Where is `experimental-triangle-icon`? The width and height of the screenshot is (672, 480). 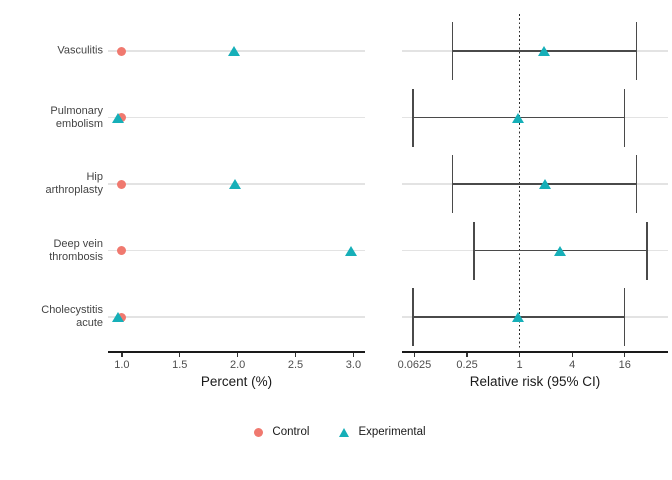 experimental-triangle-icon is located at coordinates (344, 432).